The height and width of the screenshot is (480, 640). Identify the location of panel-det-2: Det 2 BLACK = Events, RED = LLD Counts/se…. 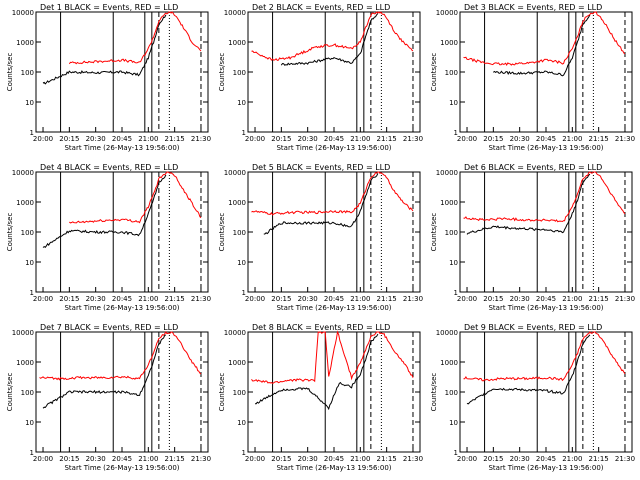
(320, 77).